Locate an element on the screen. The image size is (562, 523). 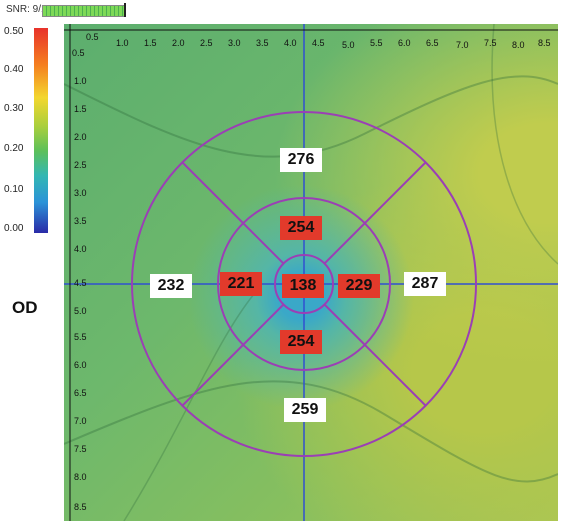
thickness-colorbar is located at coordinates (41, 130).